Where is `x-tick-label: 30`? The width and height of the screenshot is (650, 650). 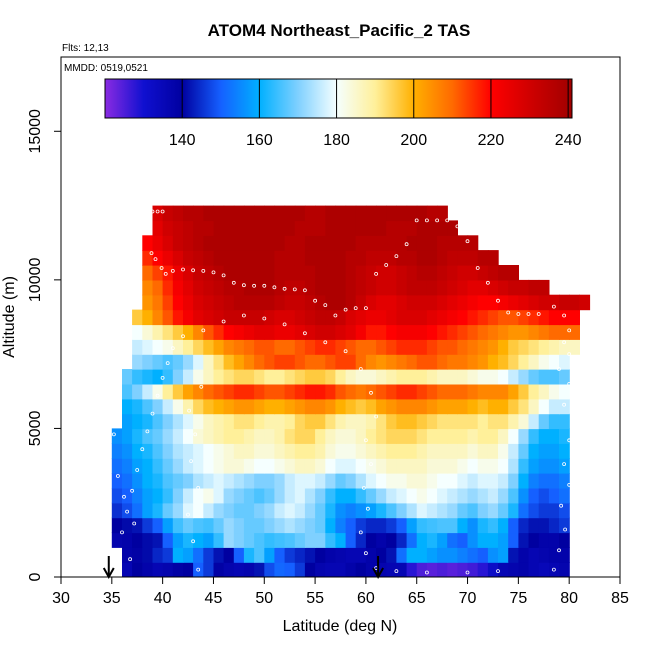
x-tick-label: 30 is located at coordinates (61, 598).